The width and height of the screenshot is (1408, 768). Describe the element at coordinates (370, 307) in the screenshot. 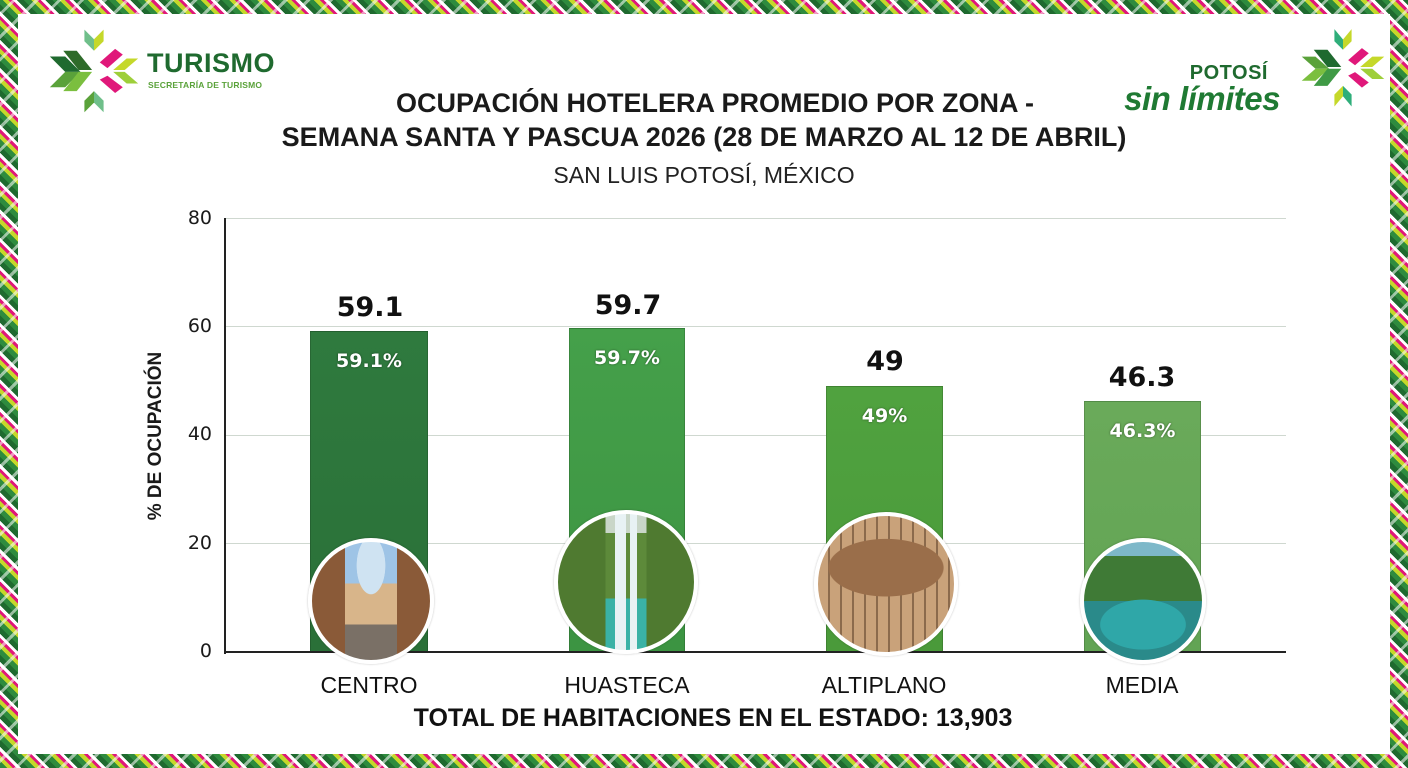

I see `top-value-centro: 59.1` at that location.